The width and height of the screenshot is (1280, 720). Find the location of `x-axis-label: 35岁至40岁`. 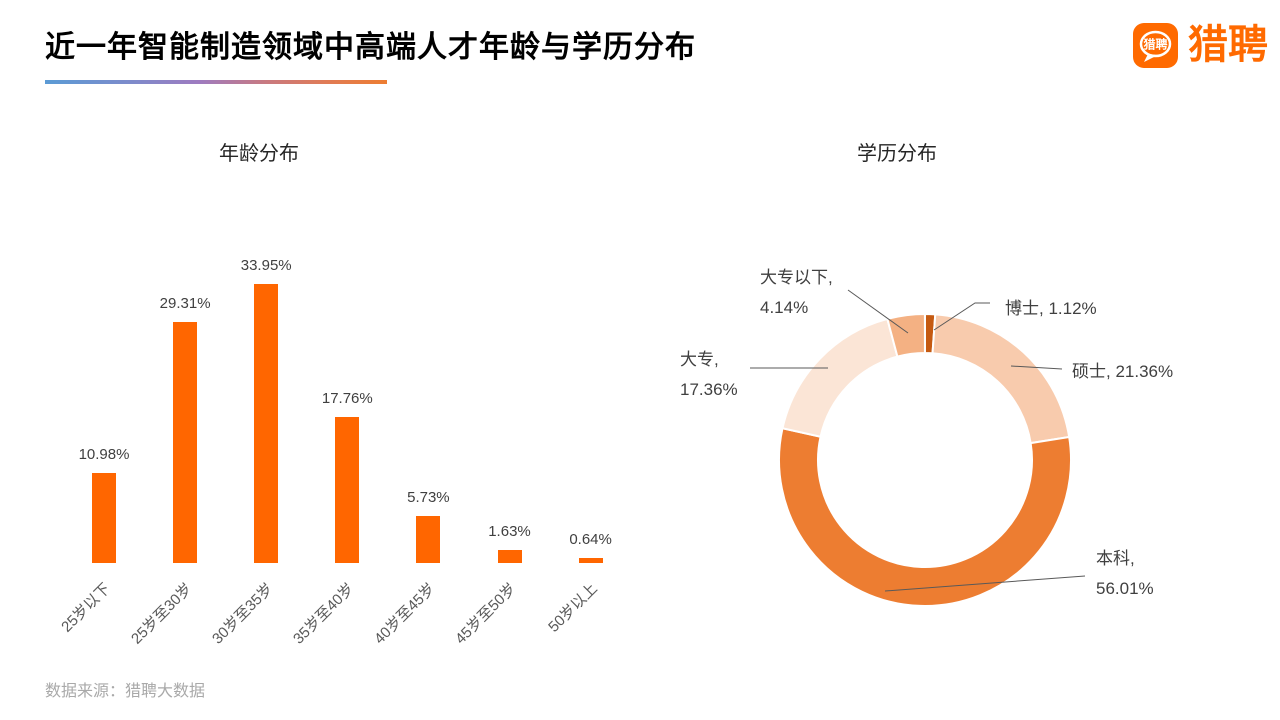

x-axis-label: 35岁至40岁 is located at coordinates (324, 614).